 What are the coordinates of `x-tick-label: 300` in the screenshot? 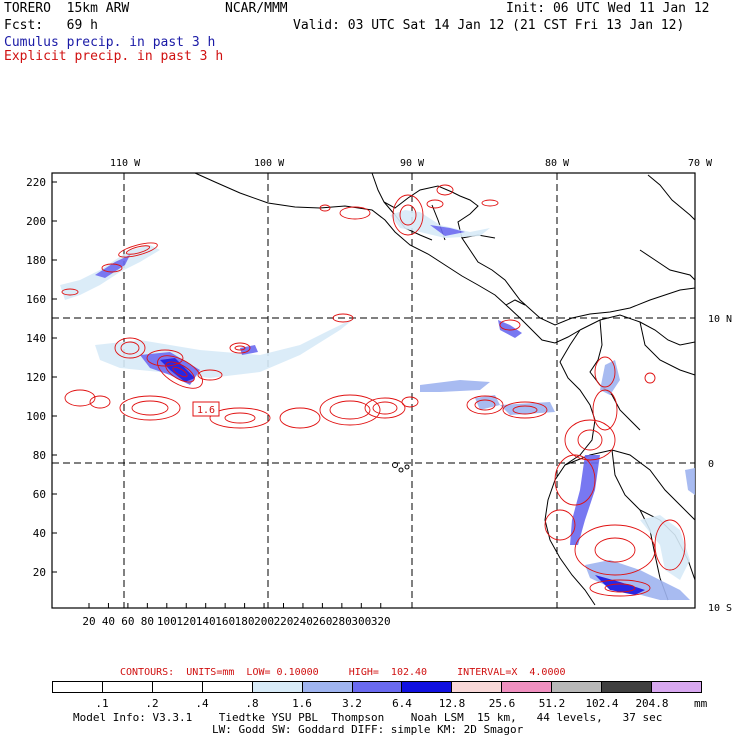 It's located at (361, 621).